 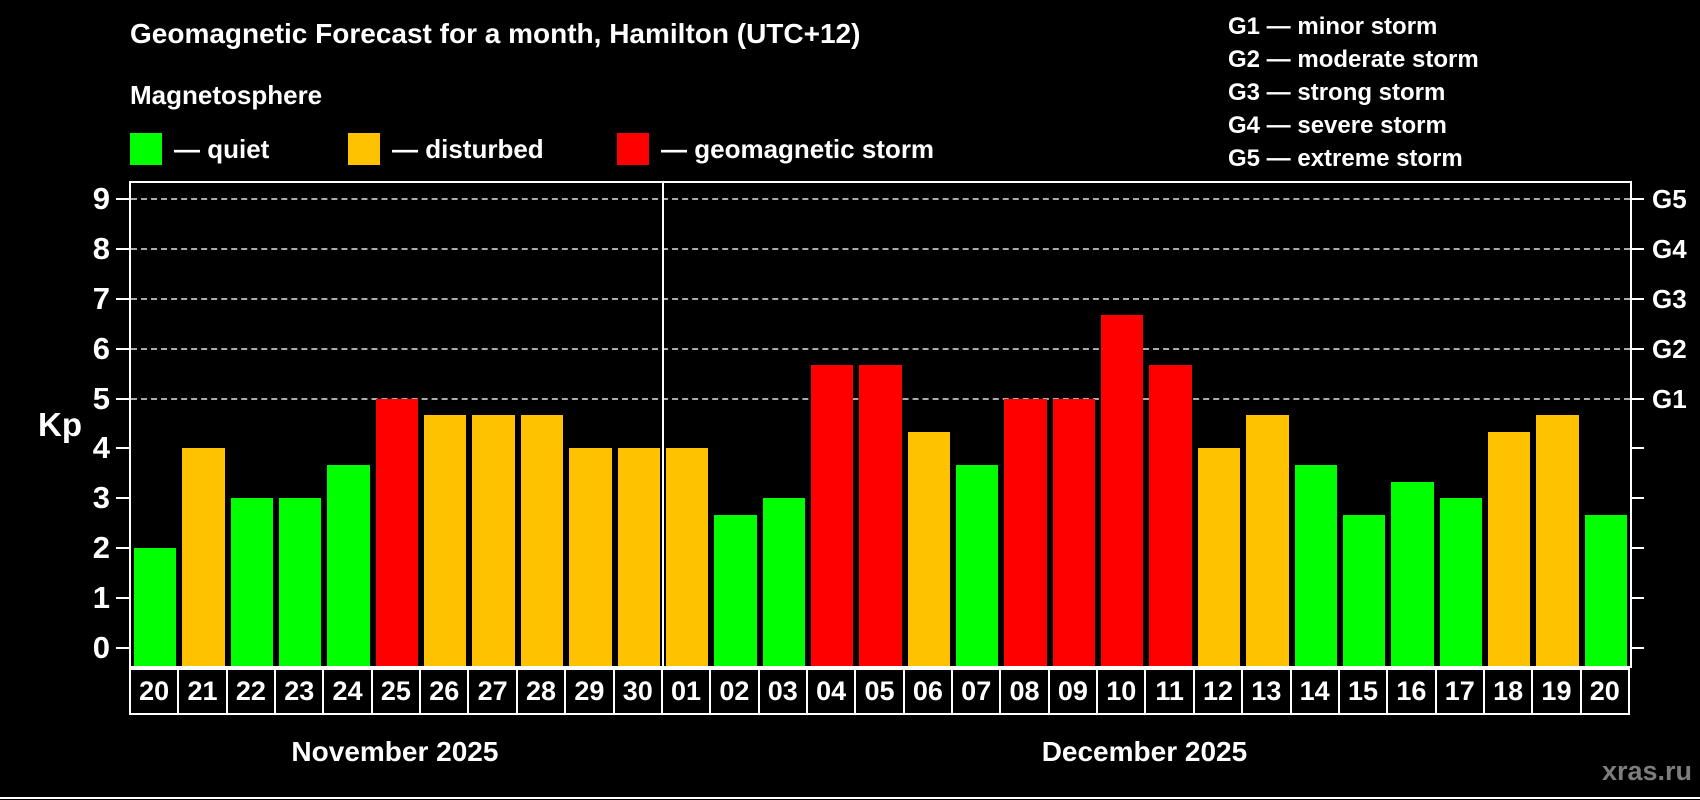 What do you see at coordinates (396, 691) in the screenshot?
I see `day-label-6-25: 25` at bounding box center [396, 691].